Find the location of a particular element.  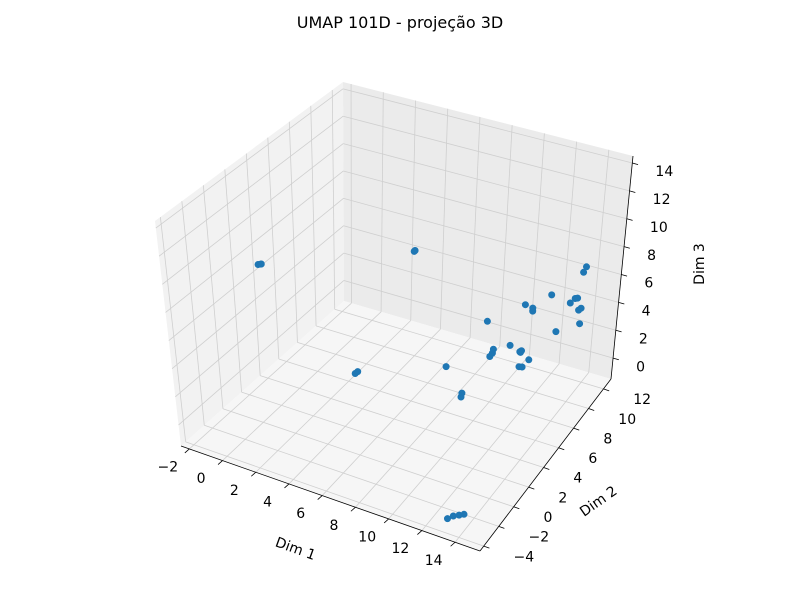

x-tick-label: 14 is located at coordinates (434, 561).